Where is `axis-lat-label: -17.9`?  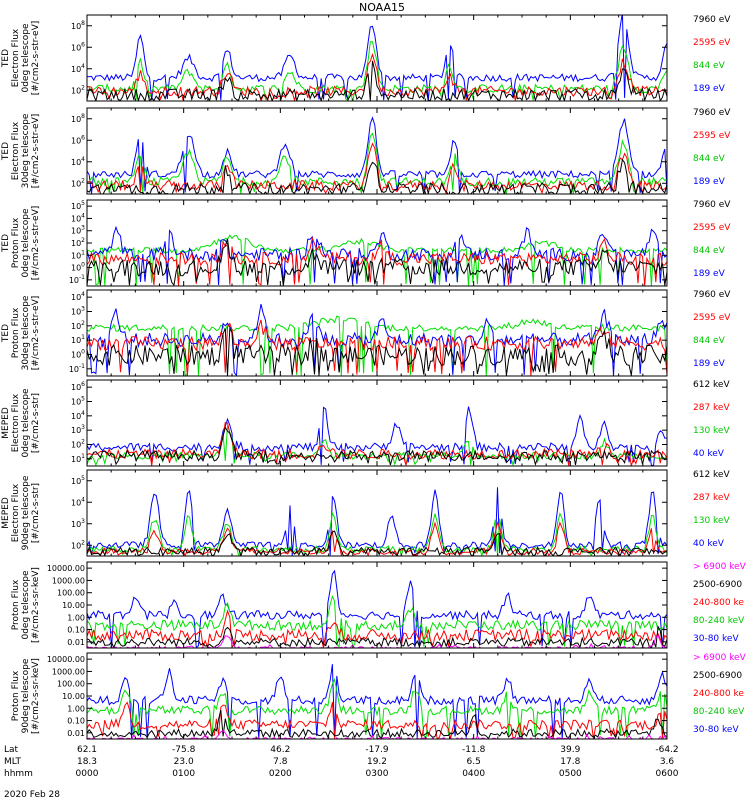
axis-lat-label: -17.9 is located at coordinates (377, 750).